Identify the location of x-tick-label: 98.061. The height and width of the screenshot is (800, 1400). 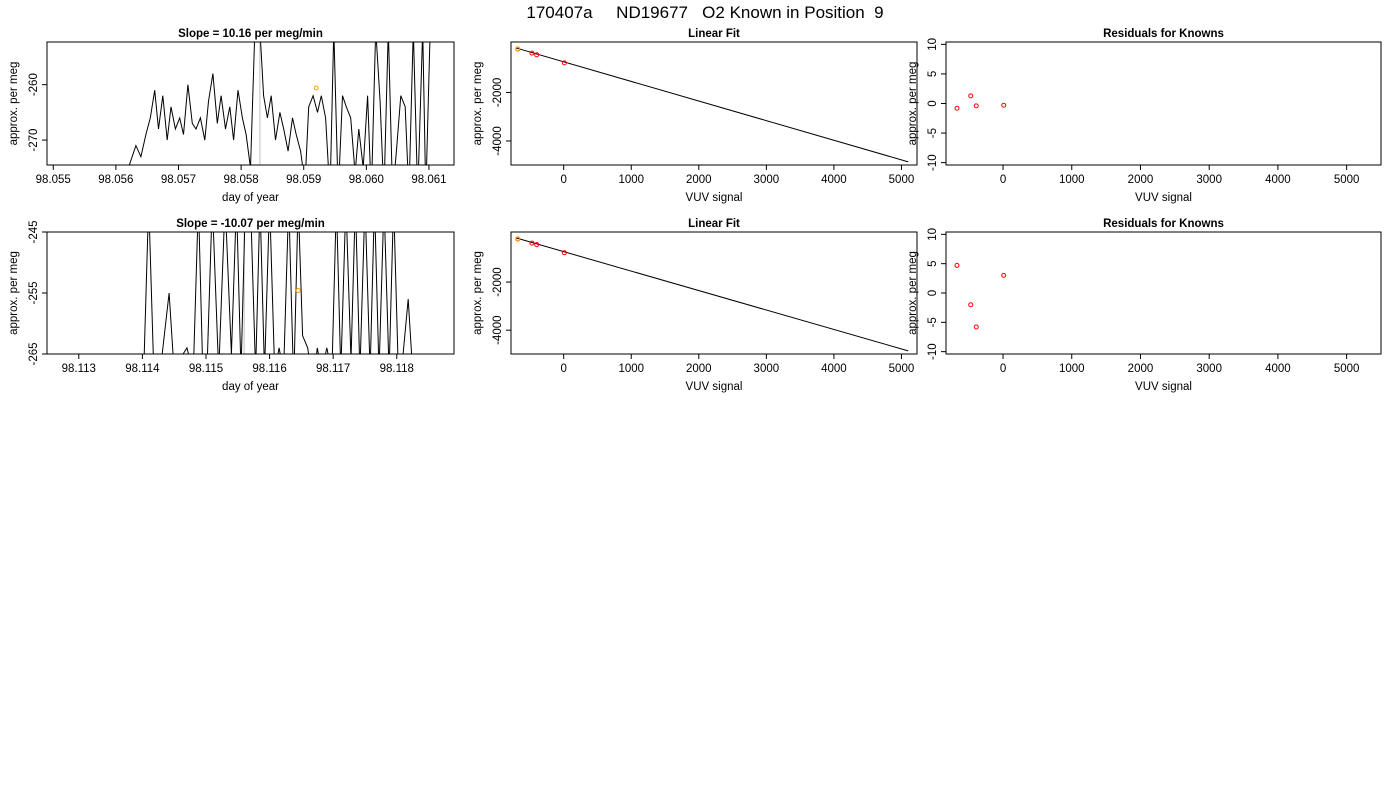
(428, 180).